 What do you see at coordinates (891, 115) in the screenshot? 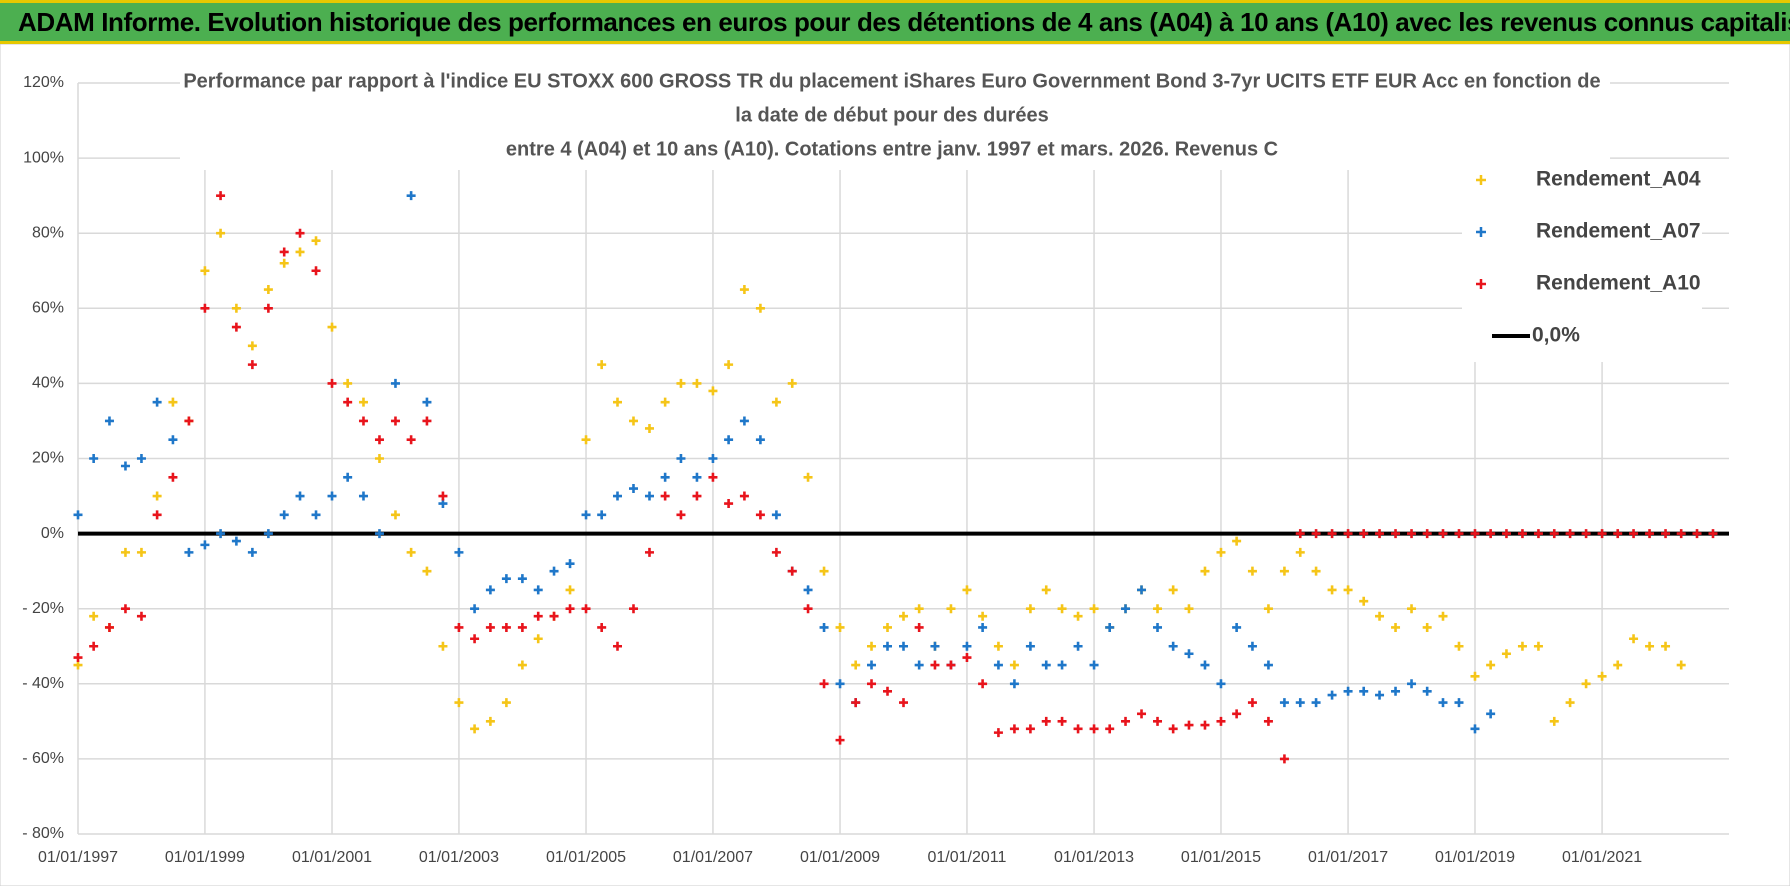
I see `chart-title: la date de début pour des durées` at bounding box center [891, 115].